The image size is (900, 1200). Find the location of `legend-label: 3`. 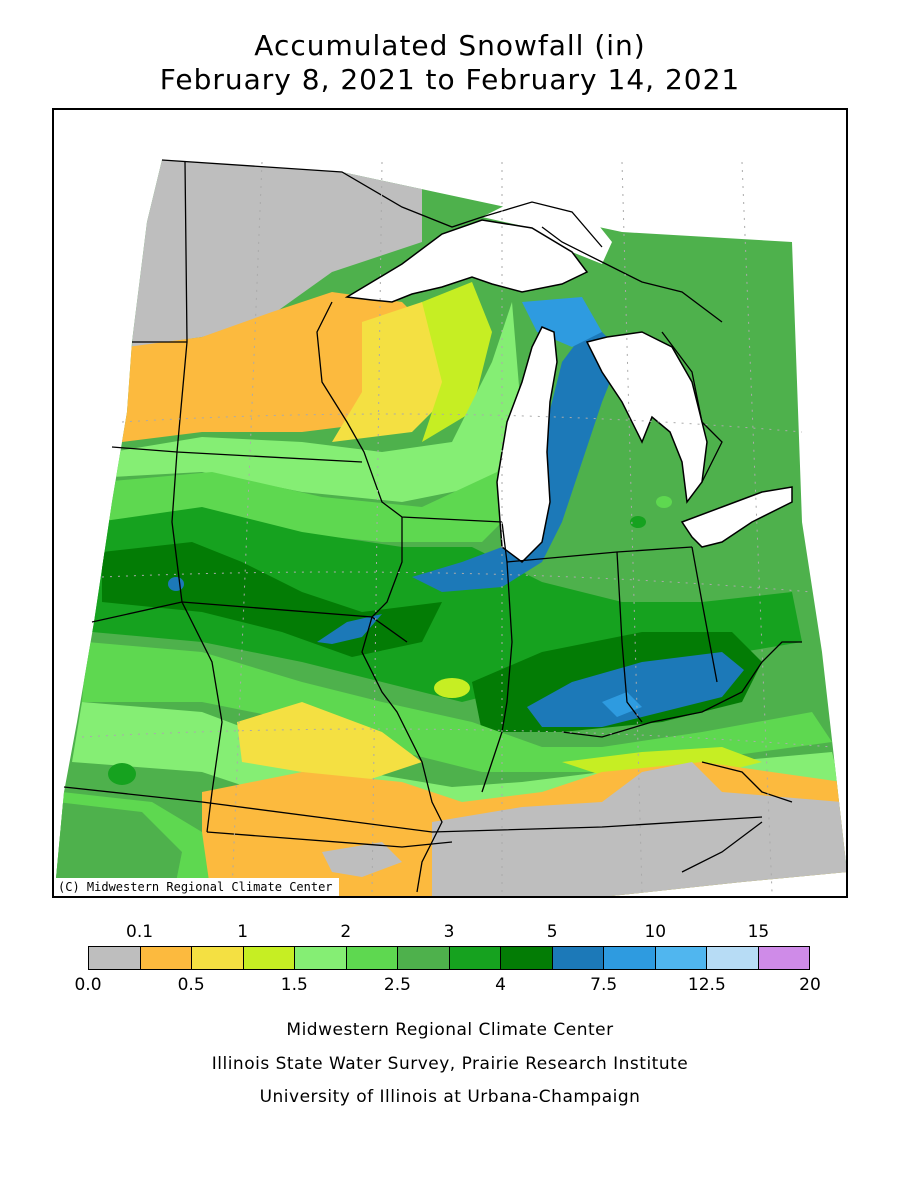

legend-label: 3 is located at coordinates (449, 932).